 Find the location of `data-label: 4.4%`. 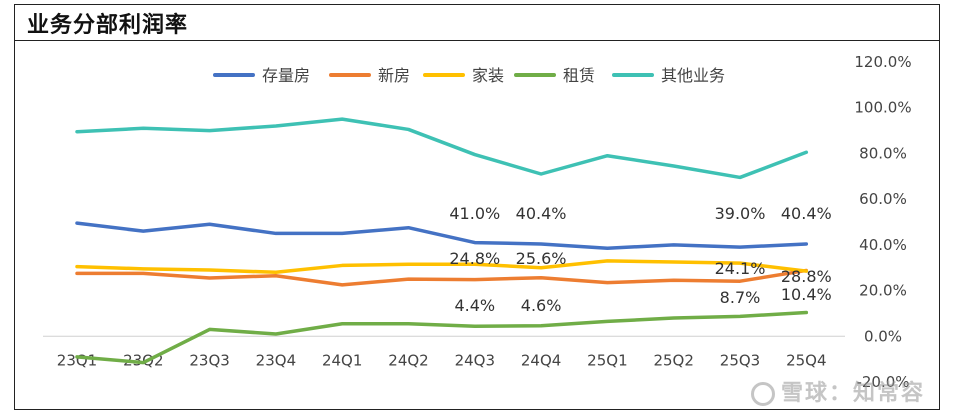

data-label: 4.4% is located at coordinates (474, 305).